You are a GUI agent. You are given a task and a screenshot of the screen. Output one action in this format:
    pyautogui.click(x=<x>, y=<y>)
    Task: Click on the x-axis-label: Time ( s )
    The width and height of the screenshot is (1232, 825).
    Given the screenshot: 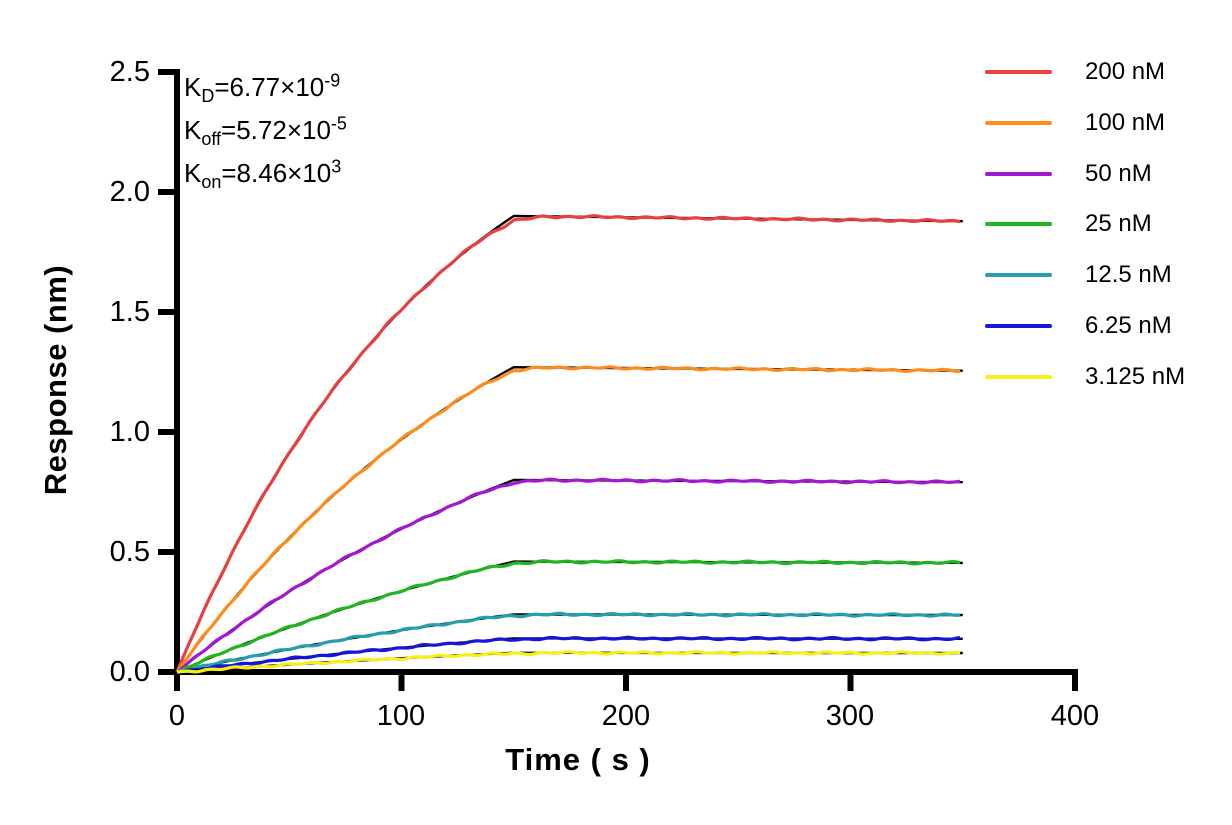 What is the action you would take?
    pyautogui.click(x=578, y=759)
    